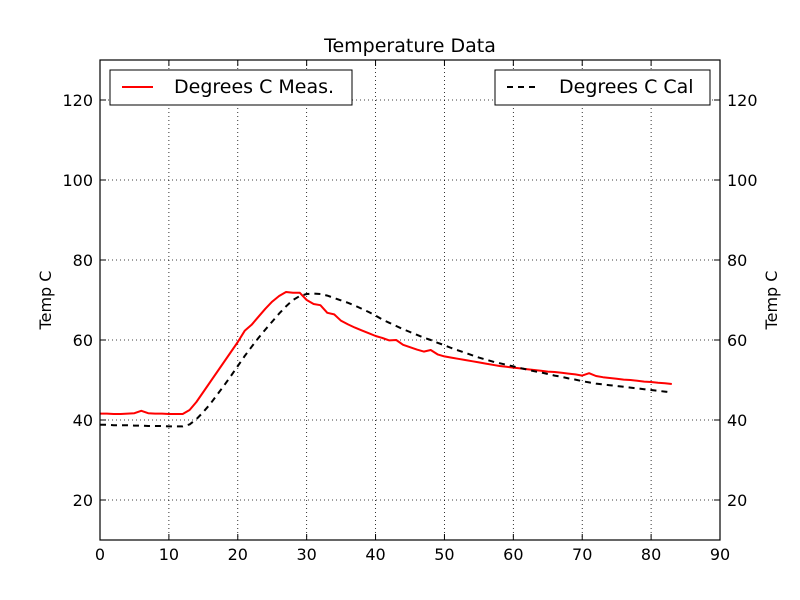 The width and height of the screenshot is (800, 600). Describe the element at coordinates (375, 554) in the screenshot. I see `x-tick-label: 40` at that location.